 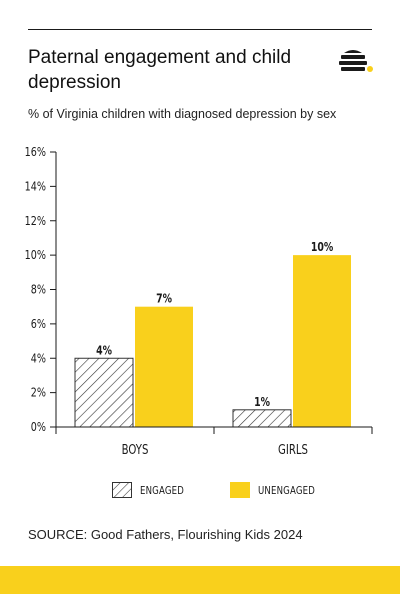 I want to click on footer-band, so click(x=200, y=580).